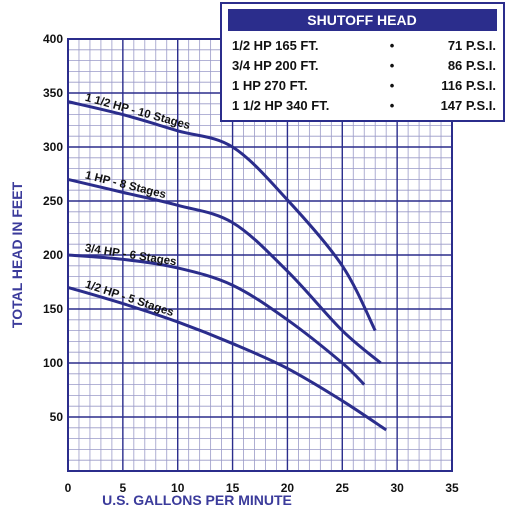 Image resolution: width=507 pixels, height=528 pixels. What do you see at coordinates (197, 500) in the screenshot?
I see `x-axis-label: U.S. GALLONS PER MINUTE` at bounding box center [197, 500].